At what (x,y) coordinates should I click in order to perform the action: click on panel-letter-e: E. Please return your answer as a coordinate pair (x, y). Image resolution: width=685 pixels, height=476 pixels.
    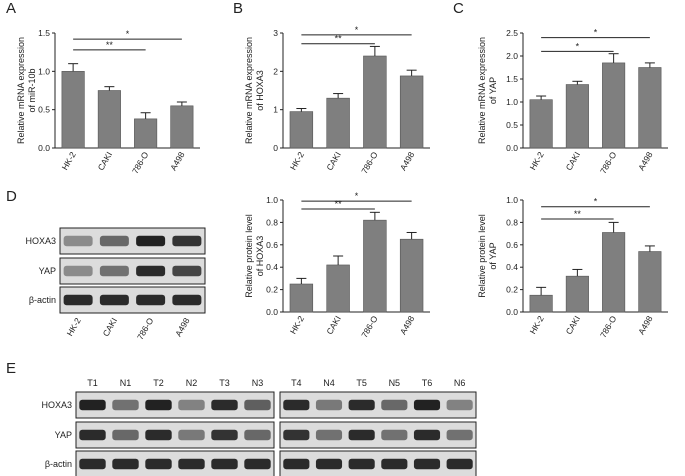
    Looking at the image, I should click on (11, 368).